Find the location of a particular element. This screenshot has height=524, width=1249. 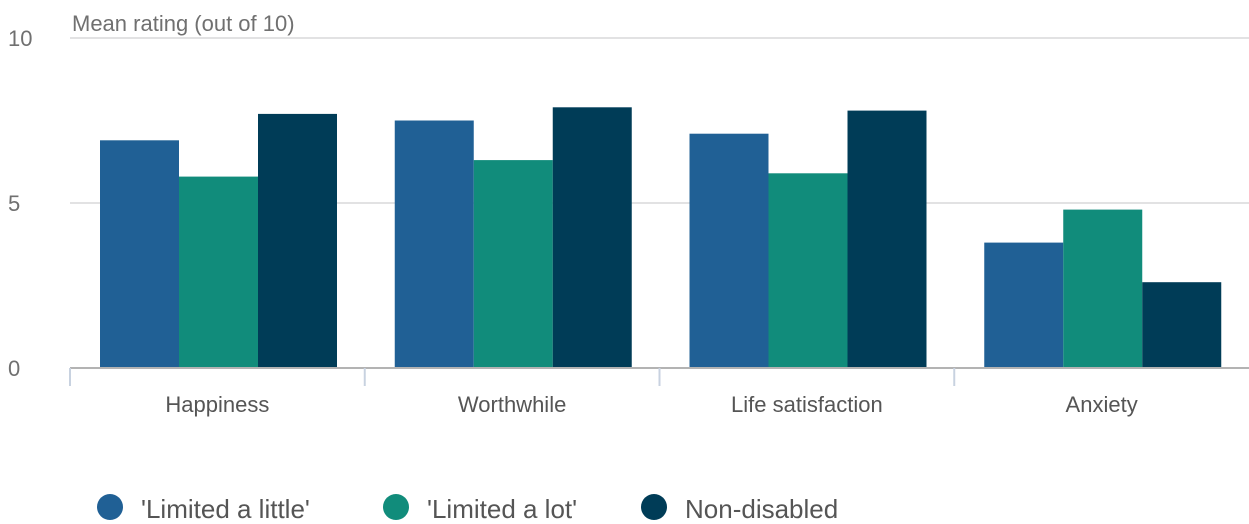

x-tick-label: Life satisfaction is located at coordinates (807, 404).